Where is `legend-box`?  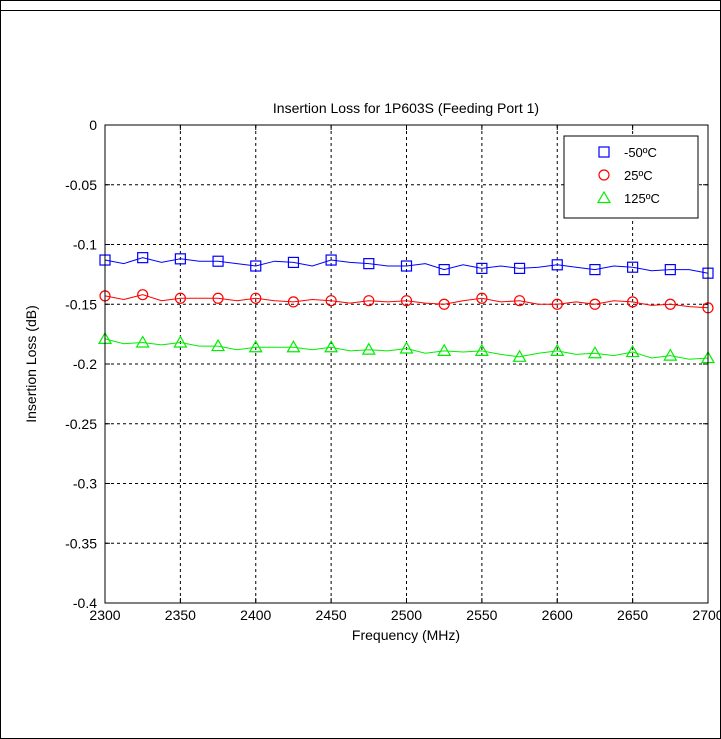 legend-box is located at coordinates (631, 177).